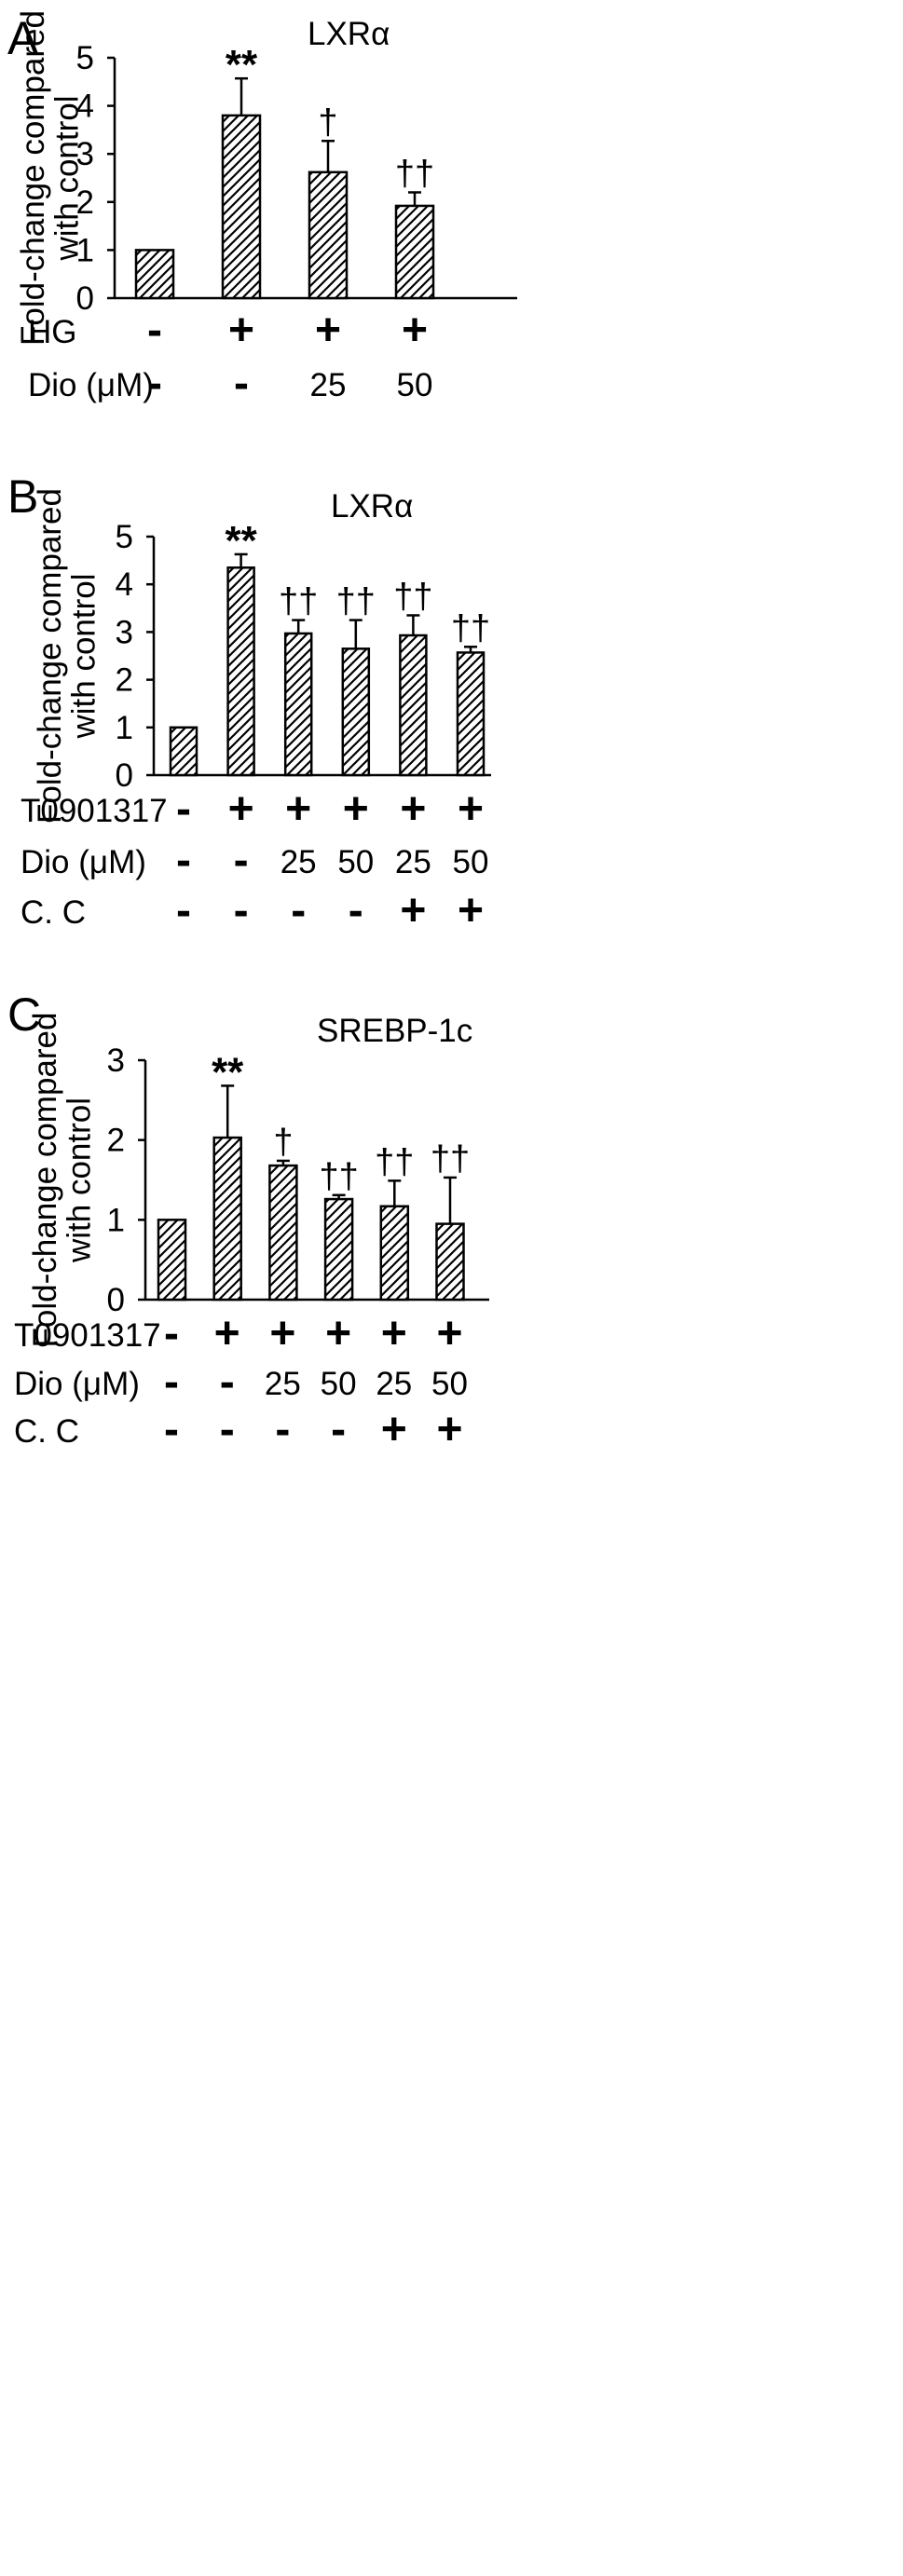 This screenshot has height=2576, width=903. I want to click on condition-label: HG, so click(52, 332).